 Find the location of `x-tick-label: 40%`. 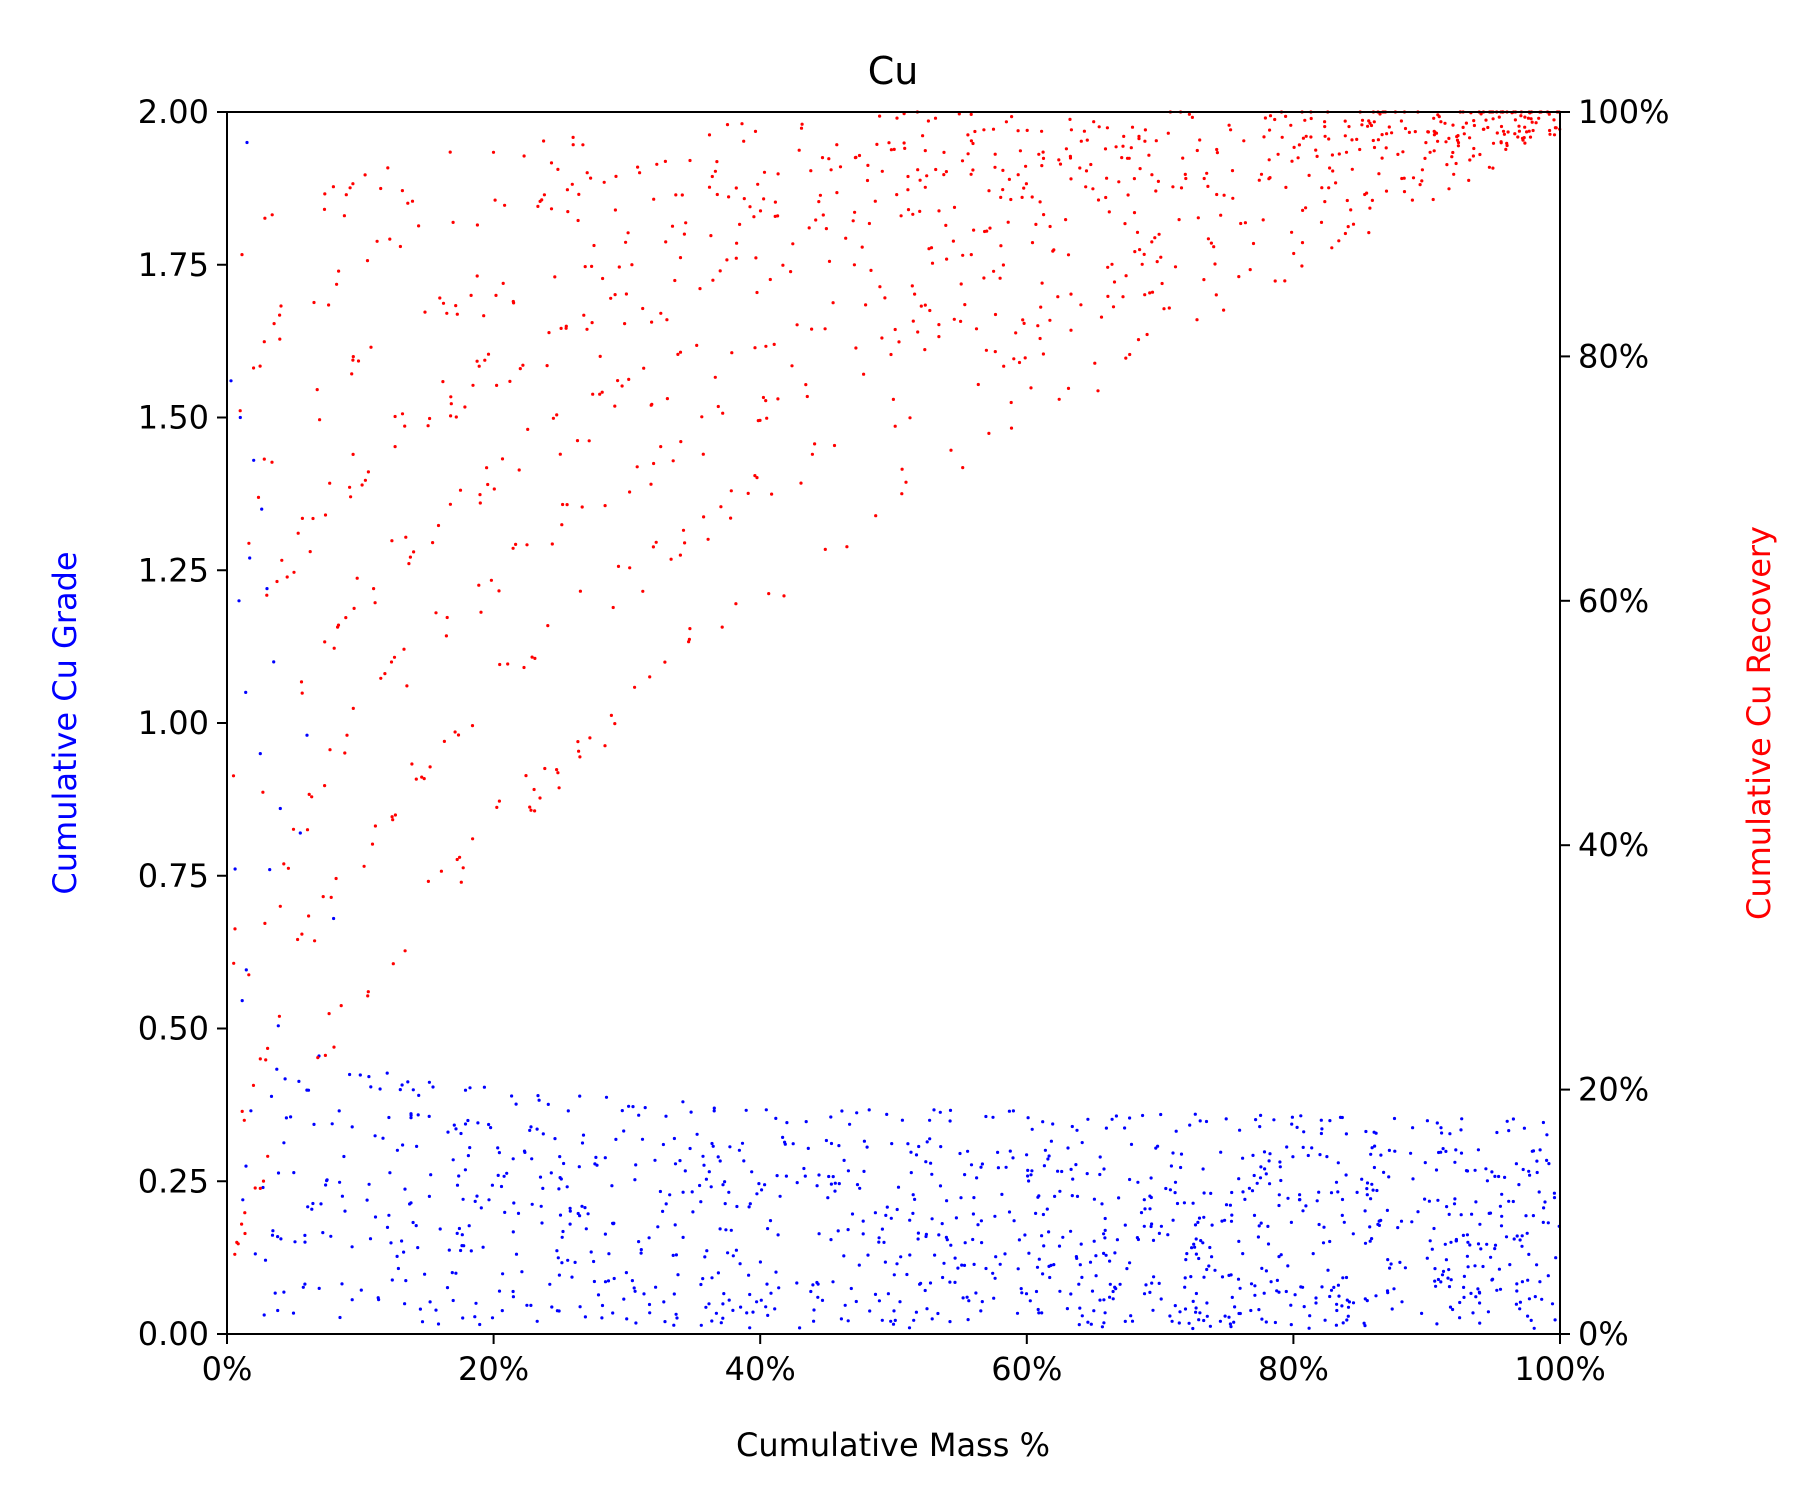

x-tick-label: 40% is located at coordinates (760, 1369).